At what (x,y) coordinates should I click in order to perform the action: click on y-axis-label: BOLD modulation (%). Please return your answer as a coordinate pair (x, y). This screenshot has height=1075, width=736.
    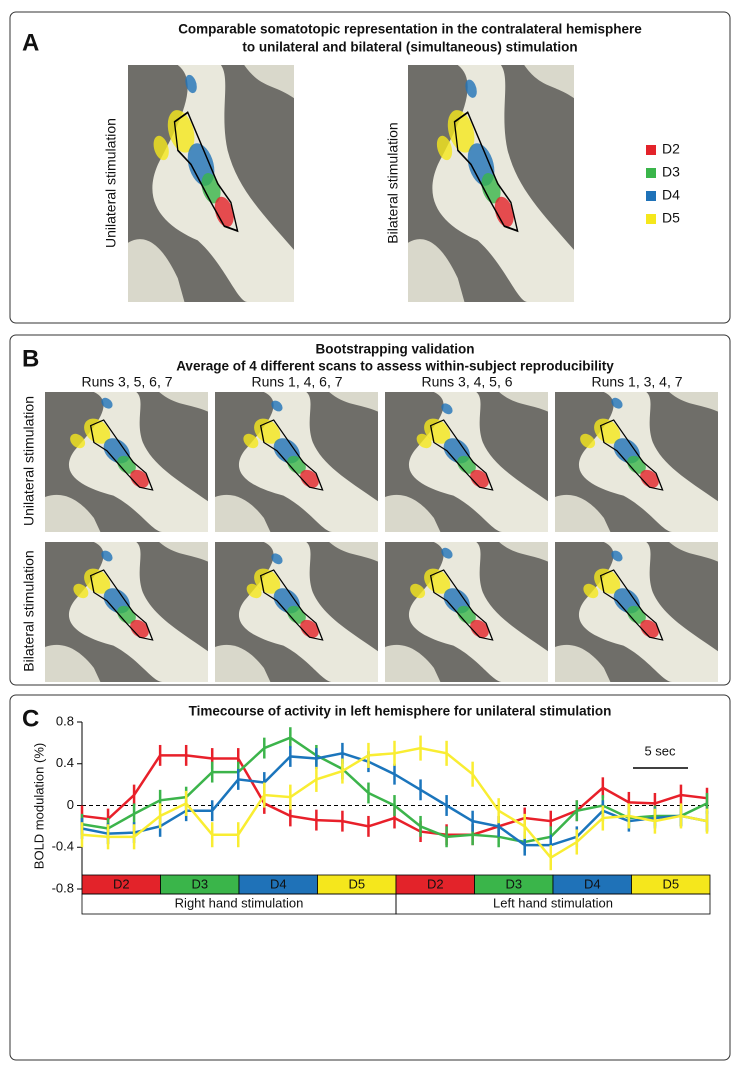
    Looking at the image, I should click on (38, 806).